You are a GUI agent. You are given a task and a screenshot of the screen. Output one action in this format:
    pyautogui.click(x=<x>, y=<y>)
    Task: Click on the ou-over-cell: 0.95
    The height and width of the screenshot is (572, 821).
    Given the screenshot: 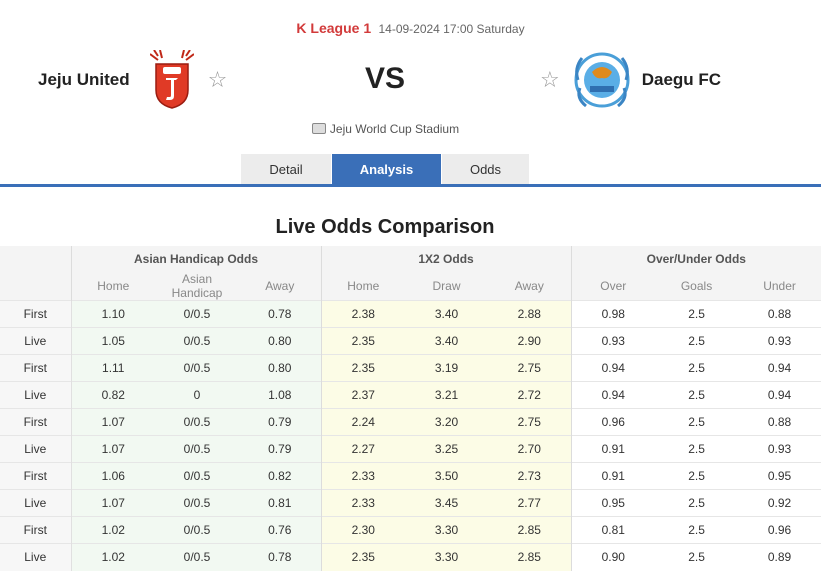 What is the action you would take?
    pyautogui.click(x=613, y=503)
    